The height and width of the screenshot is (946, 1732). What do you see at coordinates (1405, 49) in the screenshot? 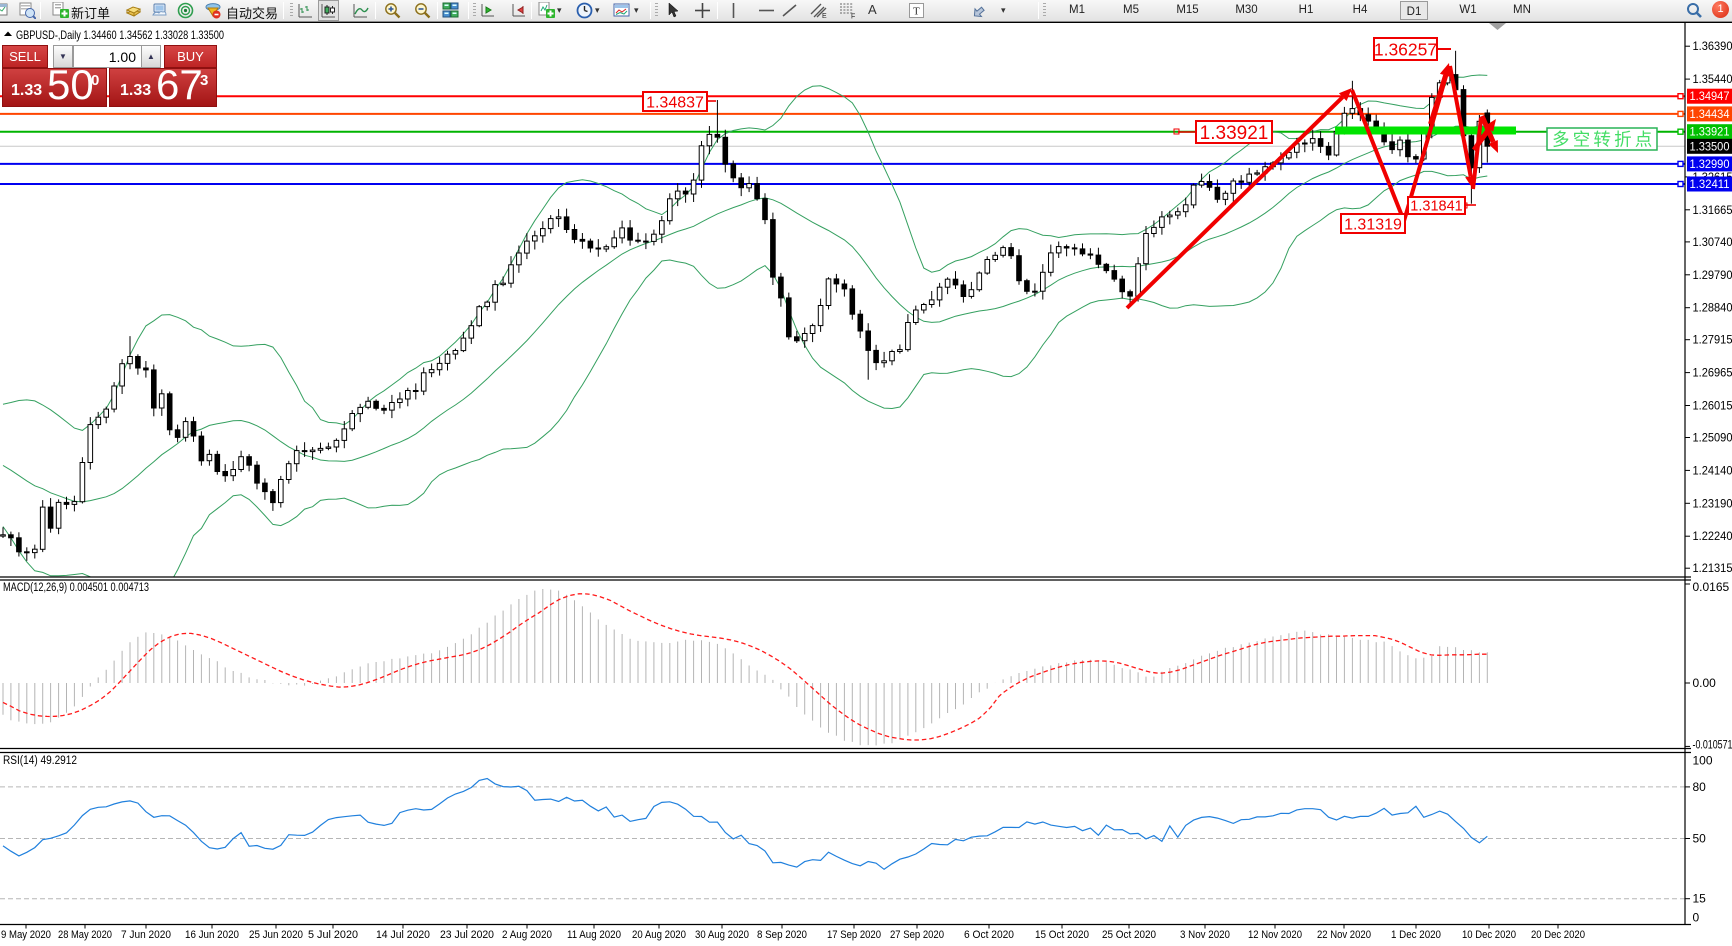
I see `svg-text: 1.36257` at bounding box center [1405, 49].